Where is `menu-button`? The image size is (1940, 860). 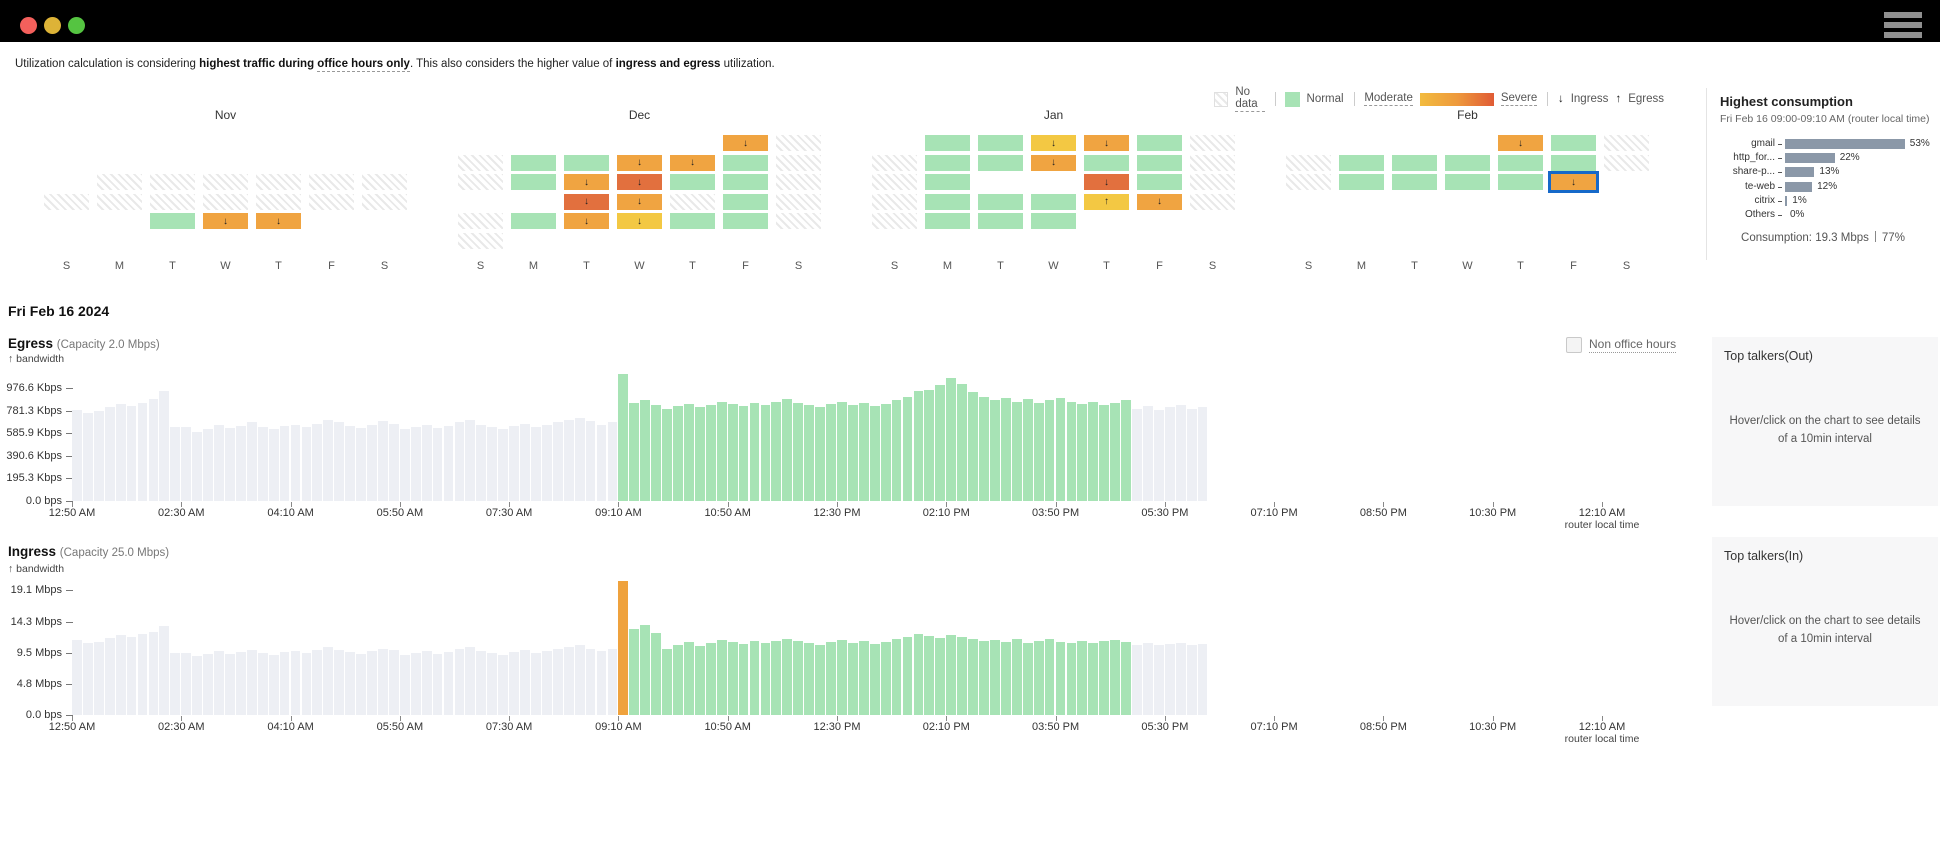 menu-button is located at coordinates (1903, 25).